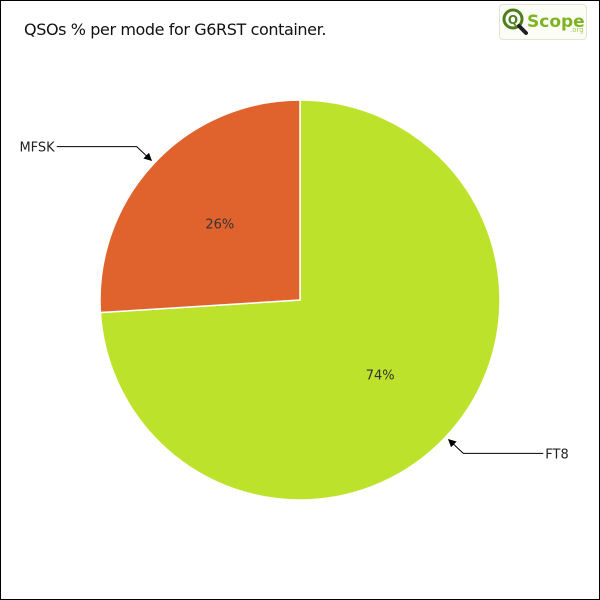  I want to click on slice-label-mfsk: MFSK, so click(37, 148).